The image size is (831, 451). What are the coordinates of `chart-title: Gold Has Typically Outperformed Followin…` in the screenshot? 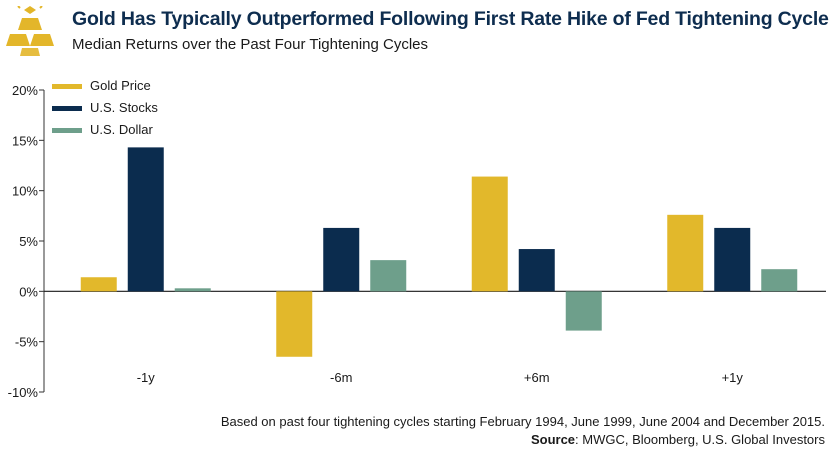 It's located at (450, 19).